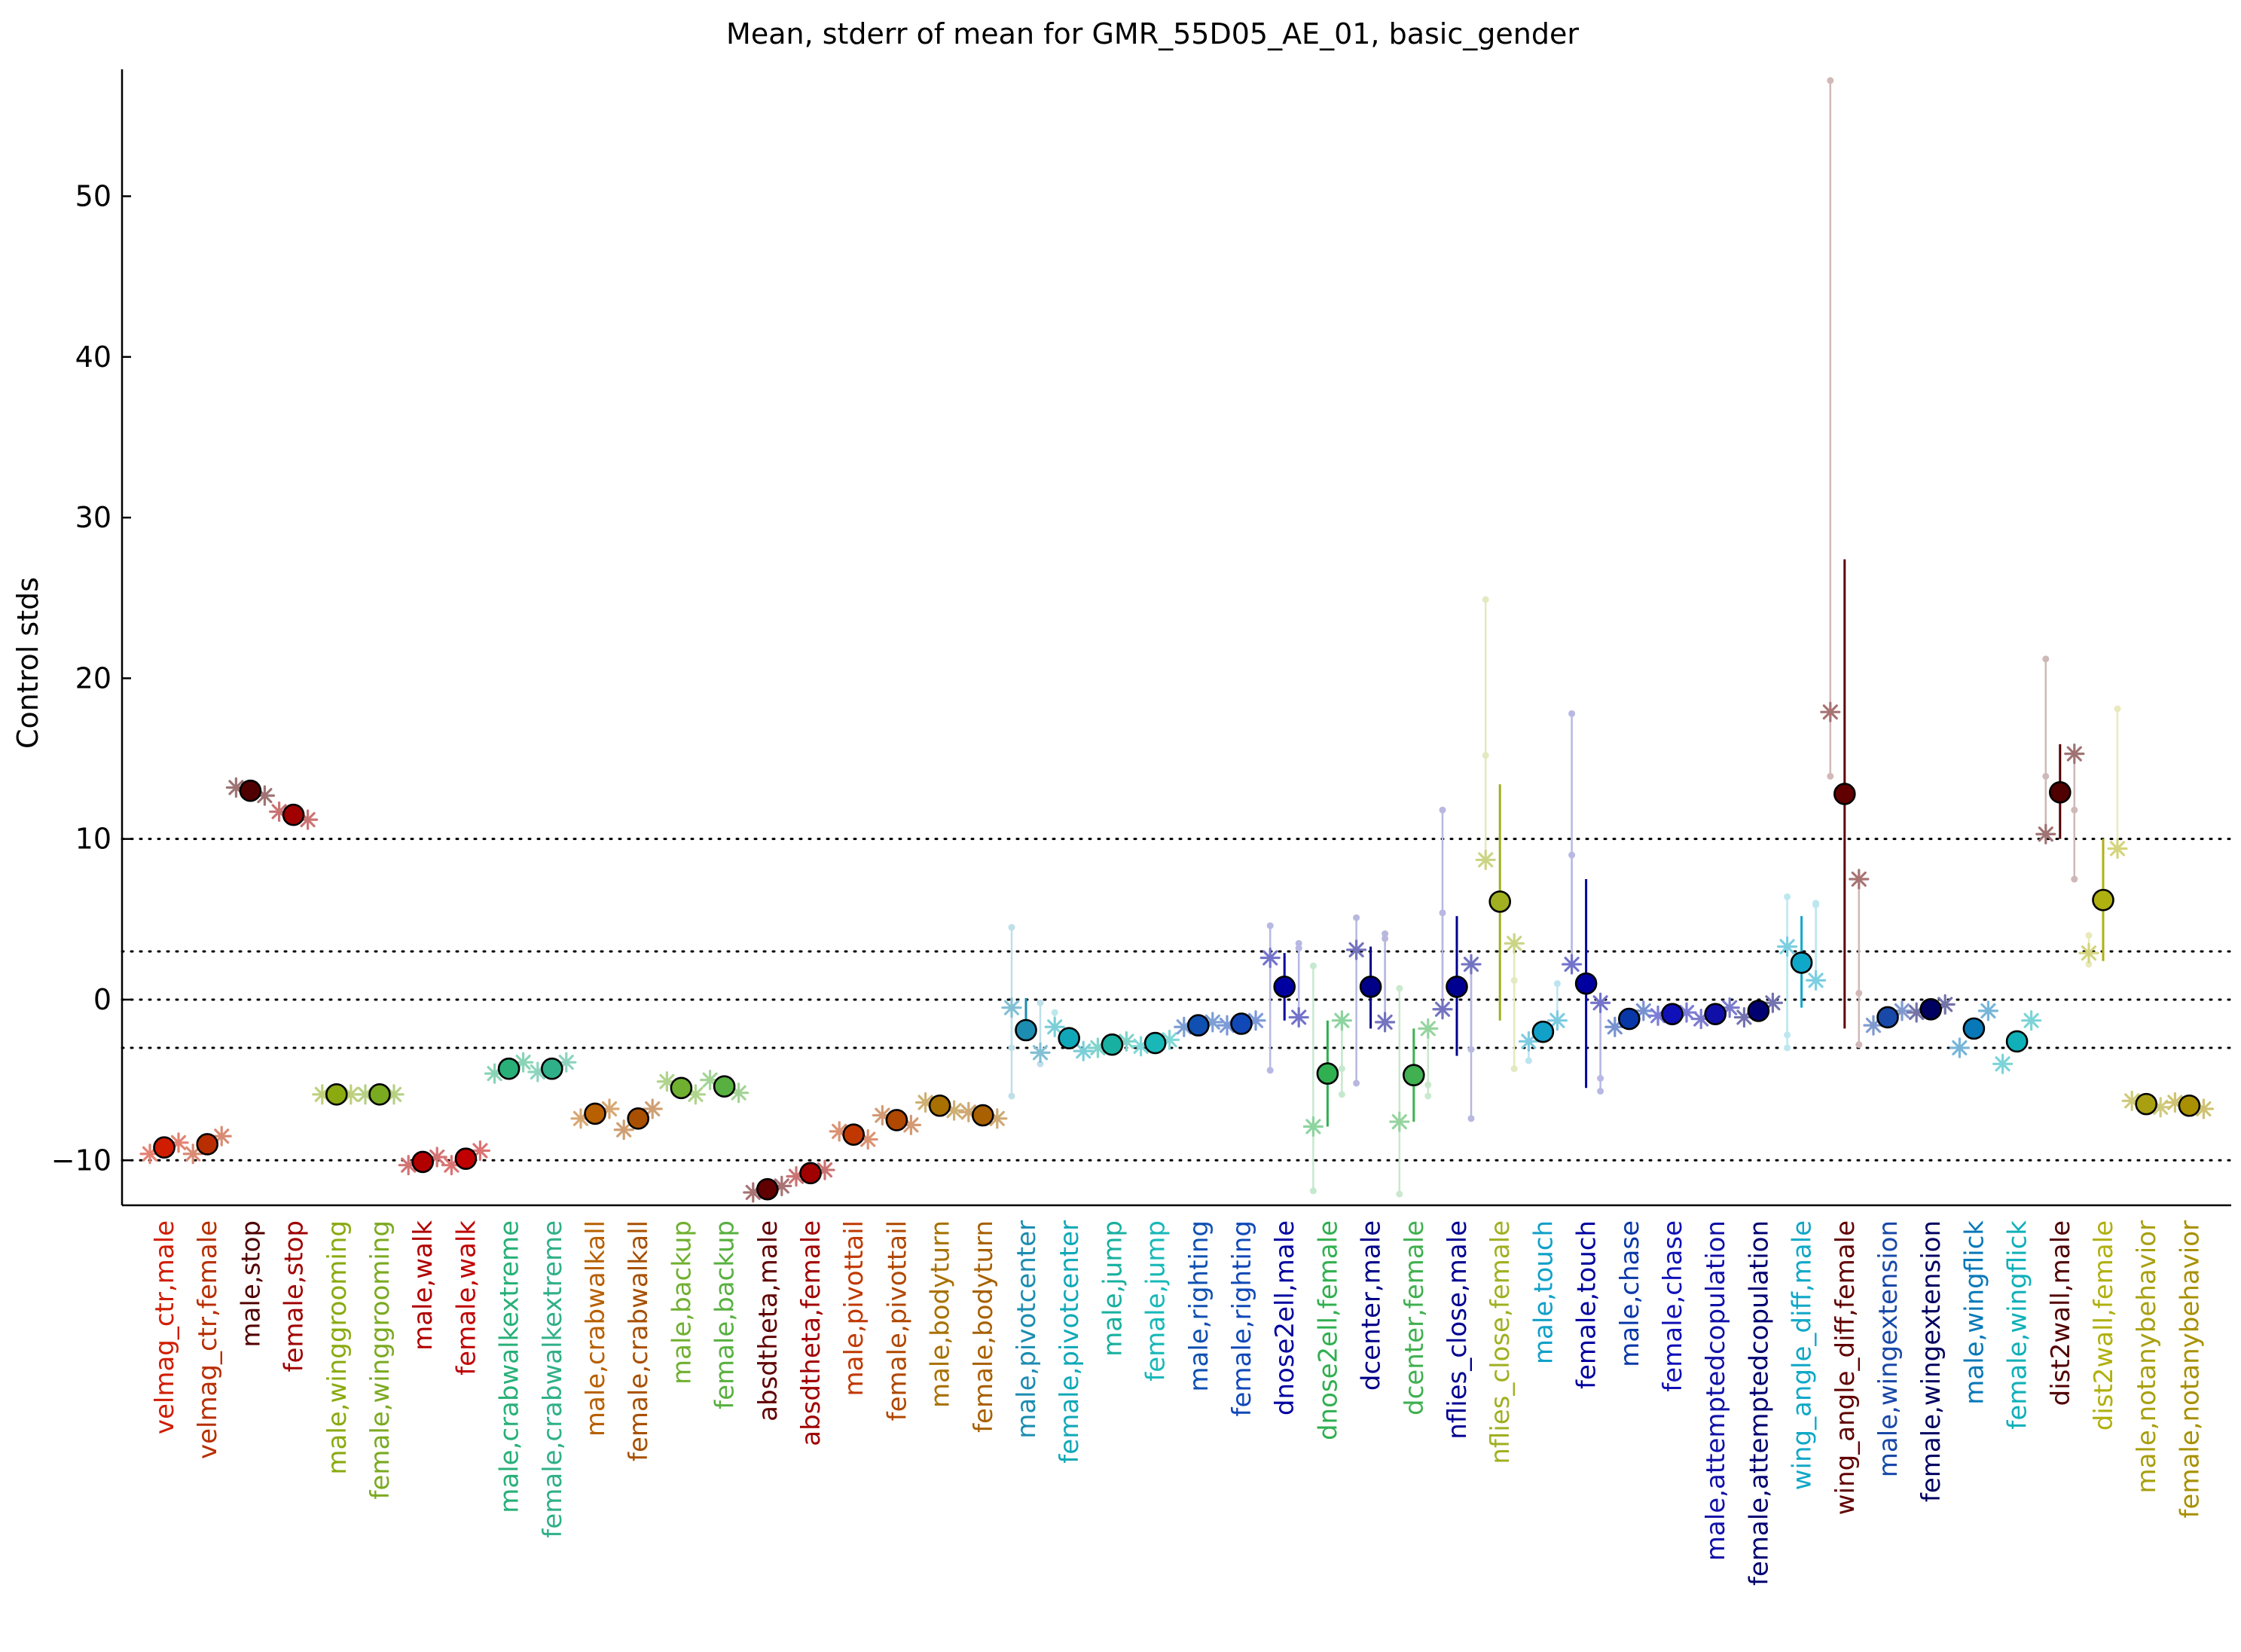 This screenshot has width=2241, height=1652. What do you see at coordinates (27, 663) in the screenshot?
I see `y-axis-label: Control stds` at bounding box center [27, 663].